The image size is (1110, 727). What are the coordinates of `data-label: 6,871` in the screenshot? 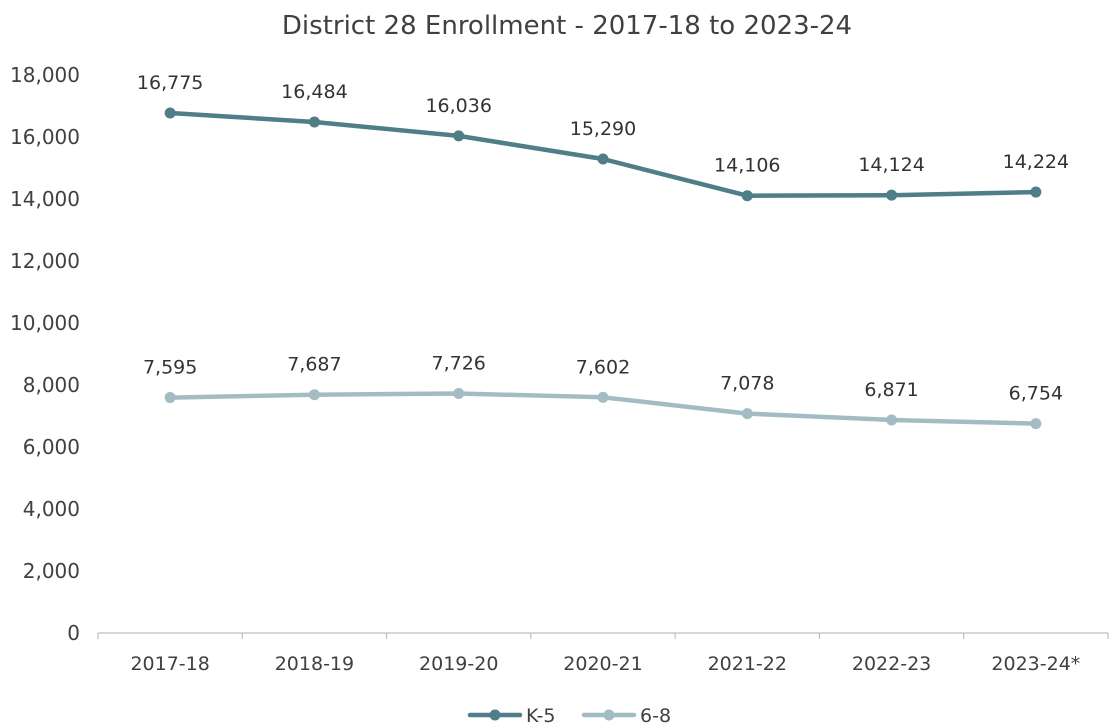 It's located at (891, 390).